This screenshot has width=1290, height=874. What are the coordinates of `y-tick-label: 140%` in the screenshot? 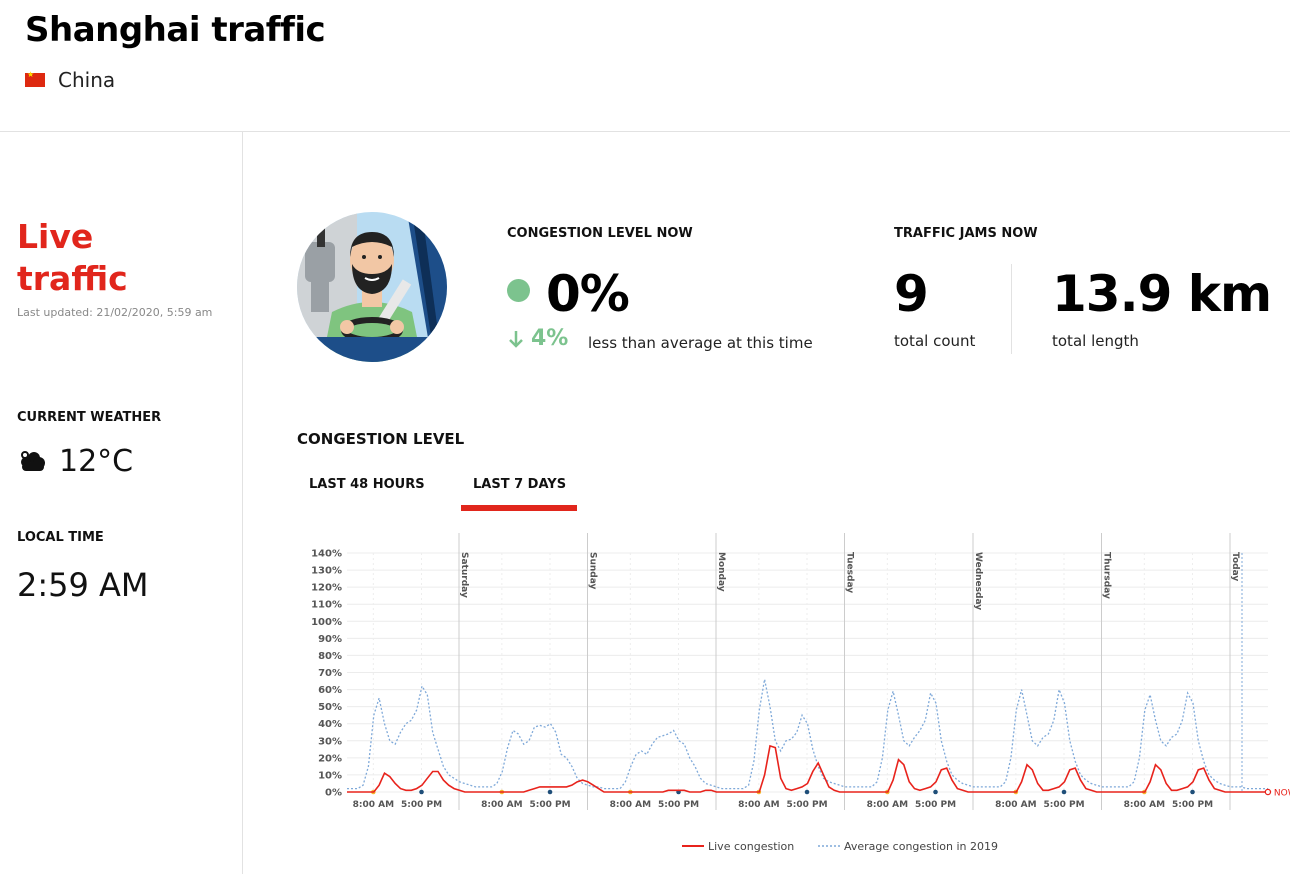 It's located at (326, 554).